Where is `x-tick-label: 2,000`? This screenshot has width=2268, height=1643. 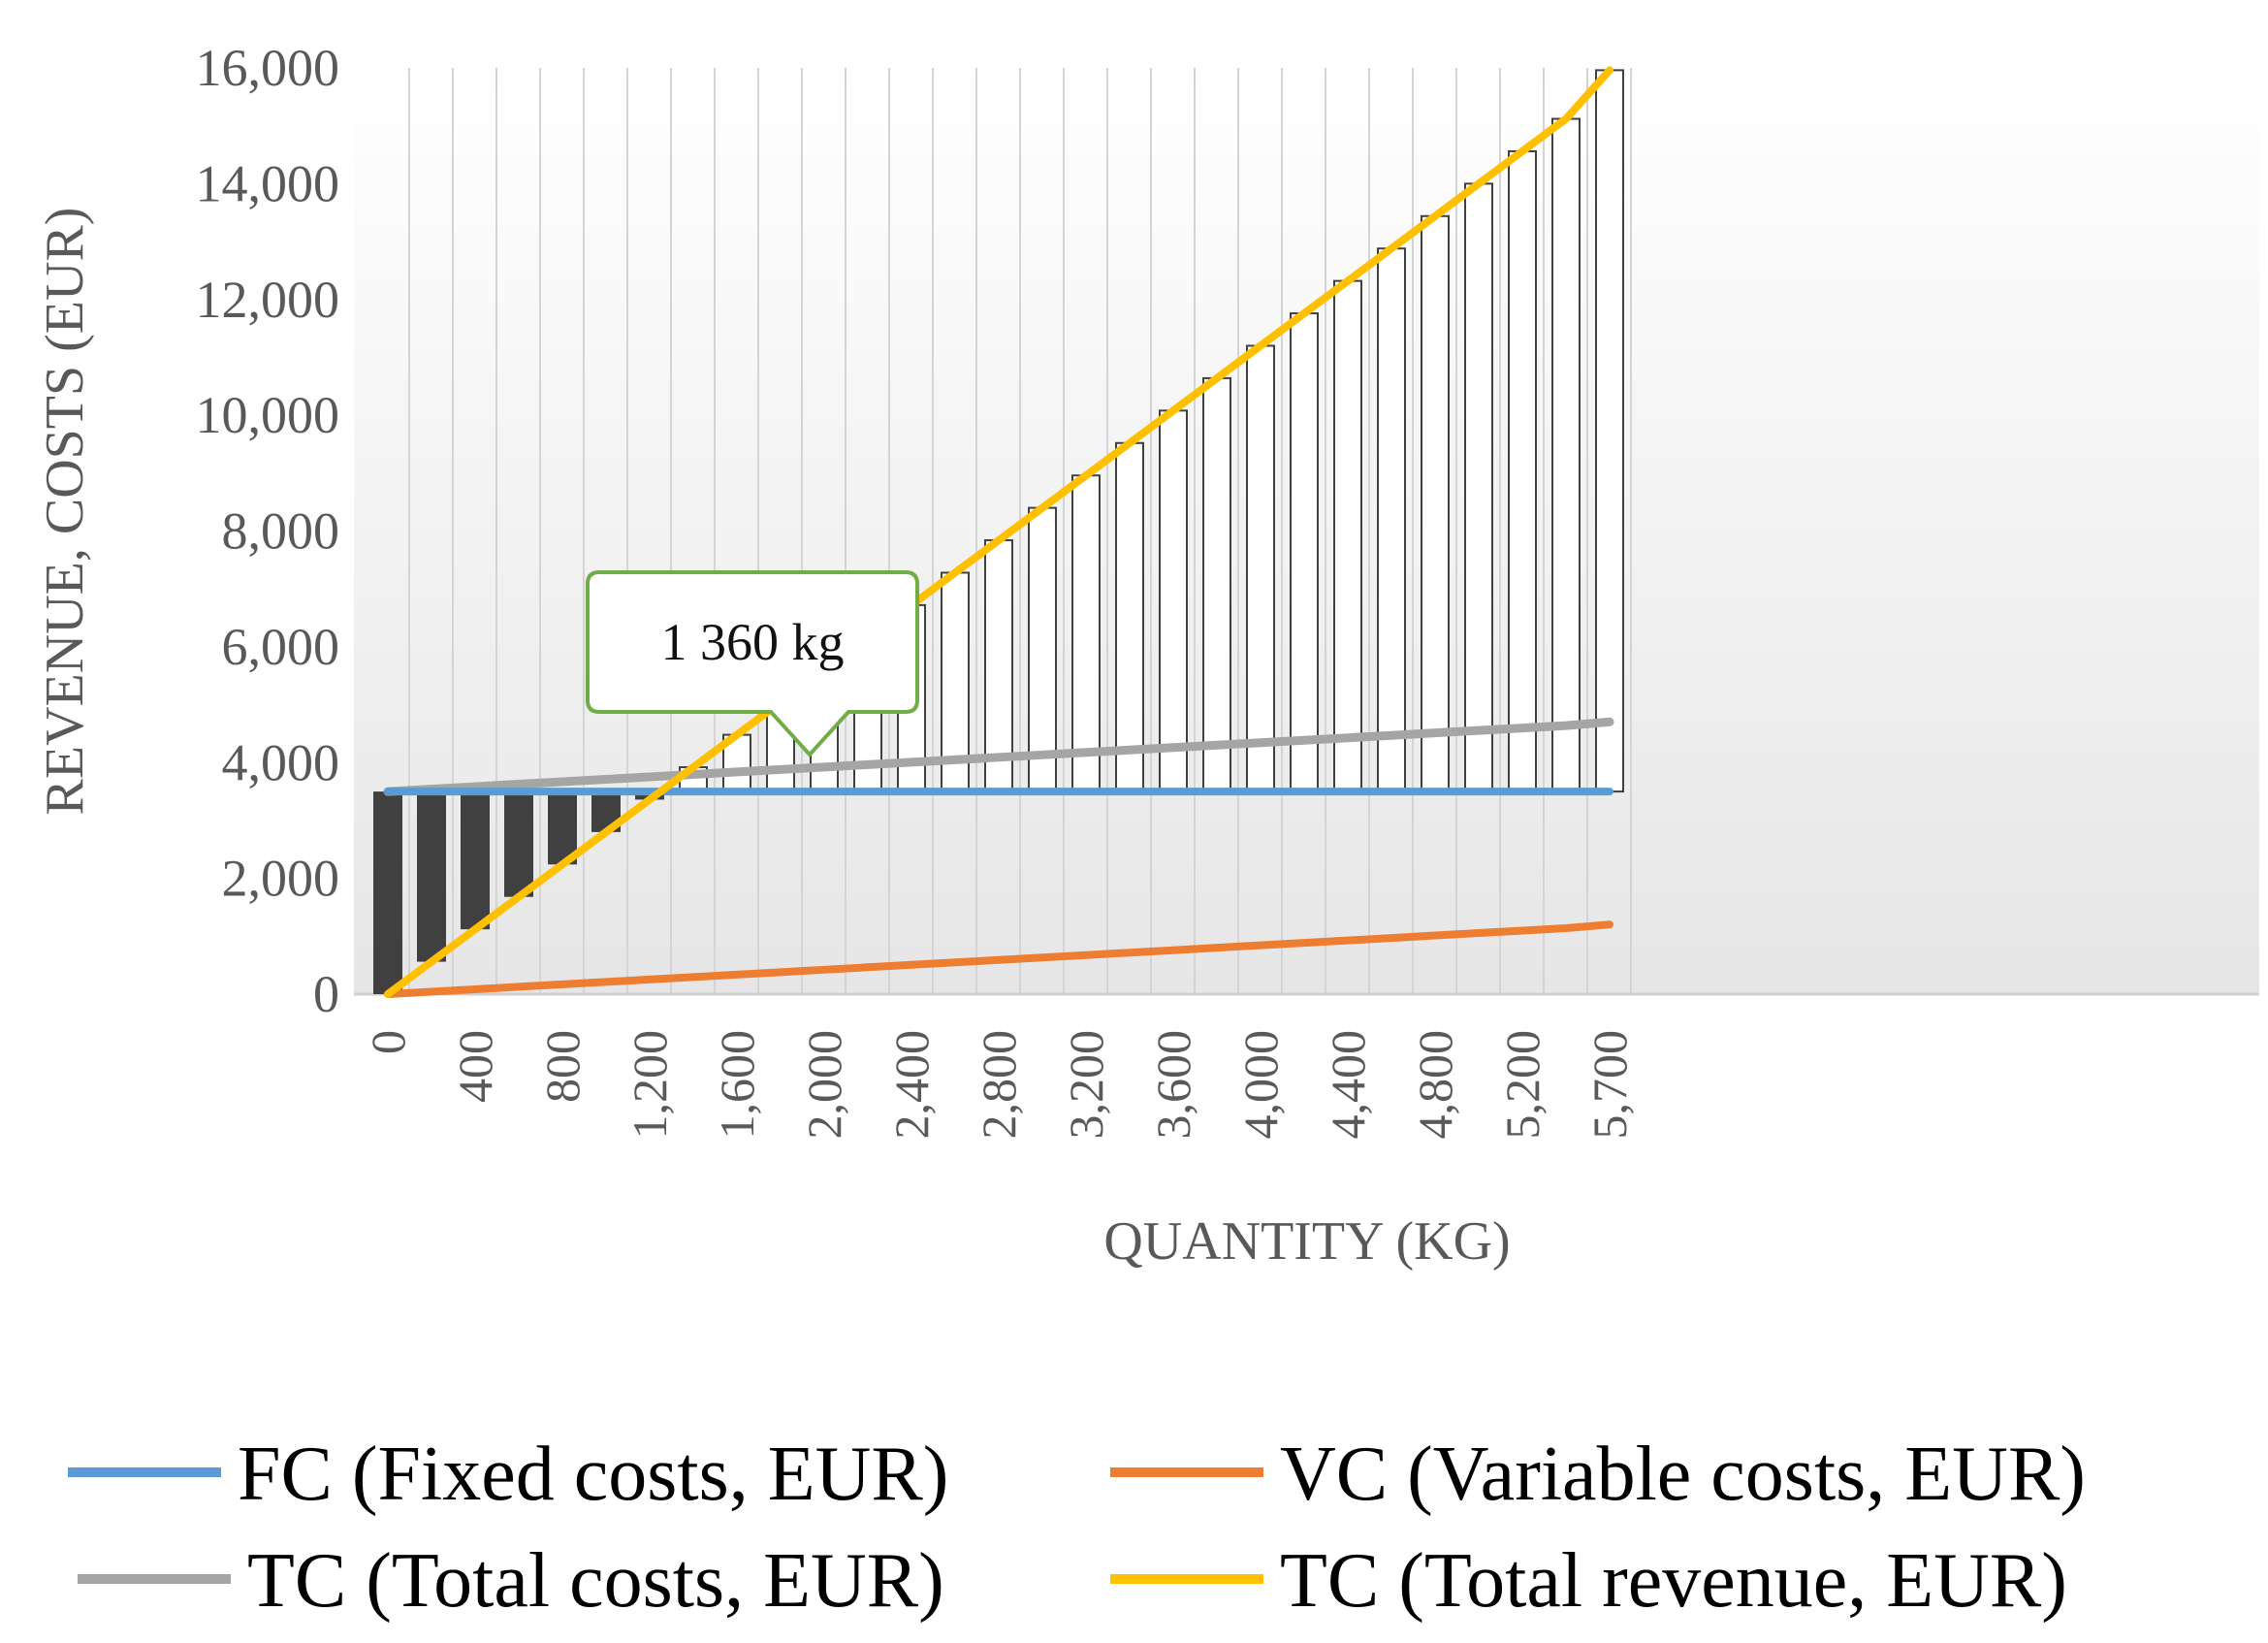 x-tick-label: 2,000 is located at coordinates (824, 1085).